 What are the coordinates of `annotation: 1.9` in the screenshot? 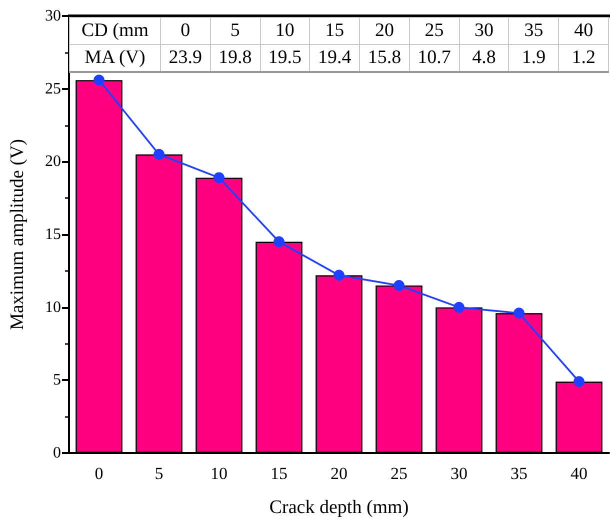 It's located at (533, 58).